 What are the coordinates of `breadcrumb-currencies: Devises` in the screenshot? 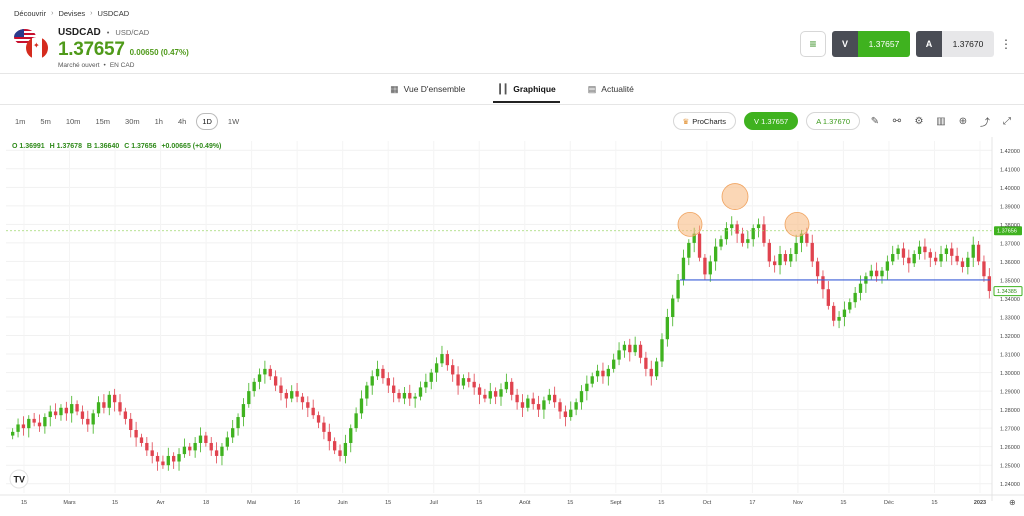 It's located at (72, 13).